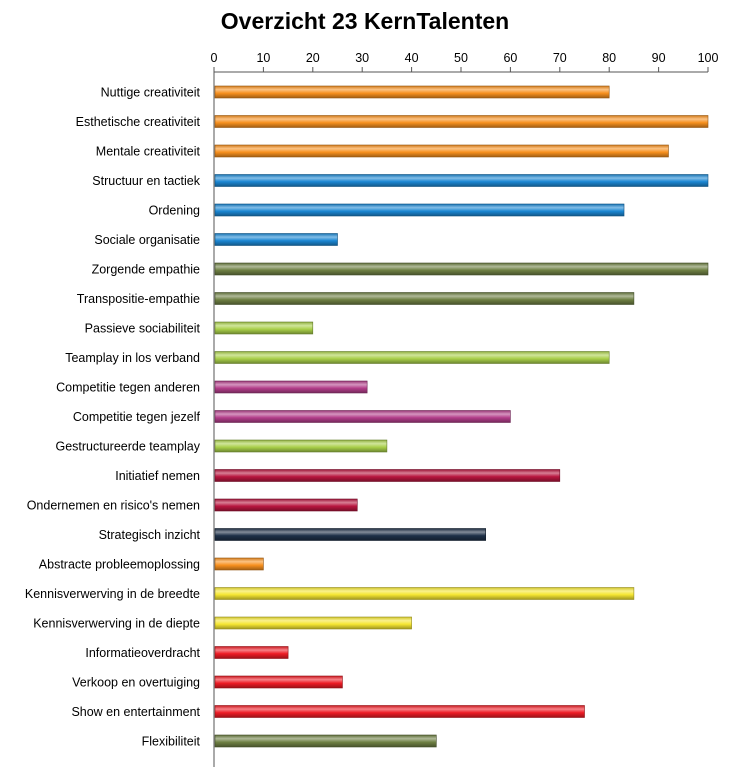 The height and width of the screenshot is (775, 730). I want to click on category-label: Informatieoverdracht, so click(142, 653).